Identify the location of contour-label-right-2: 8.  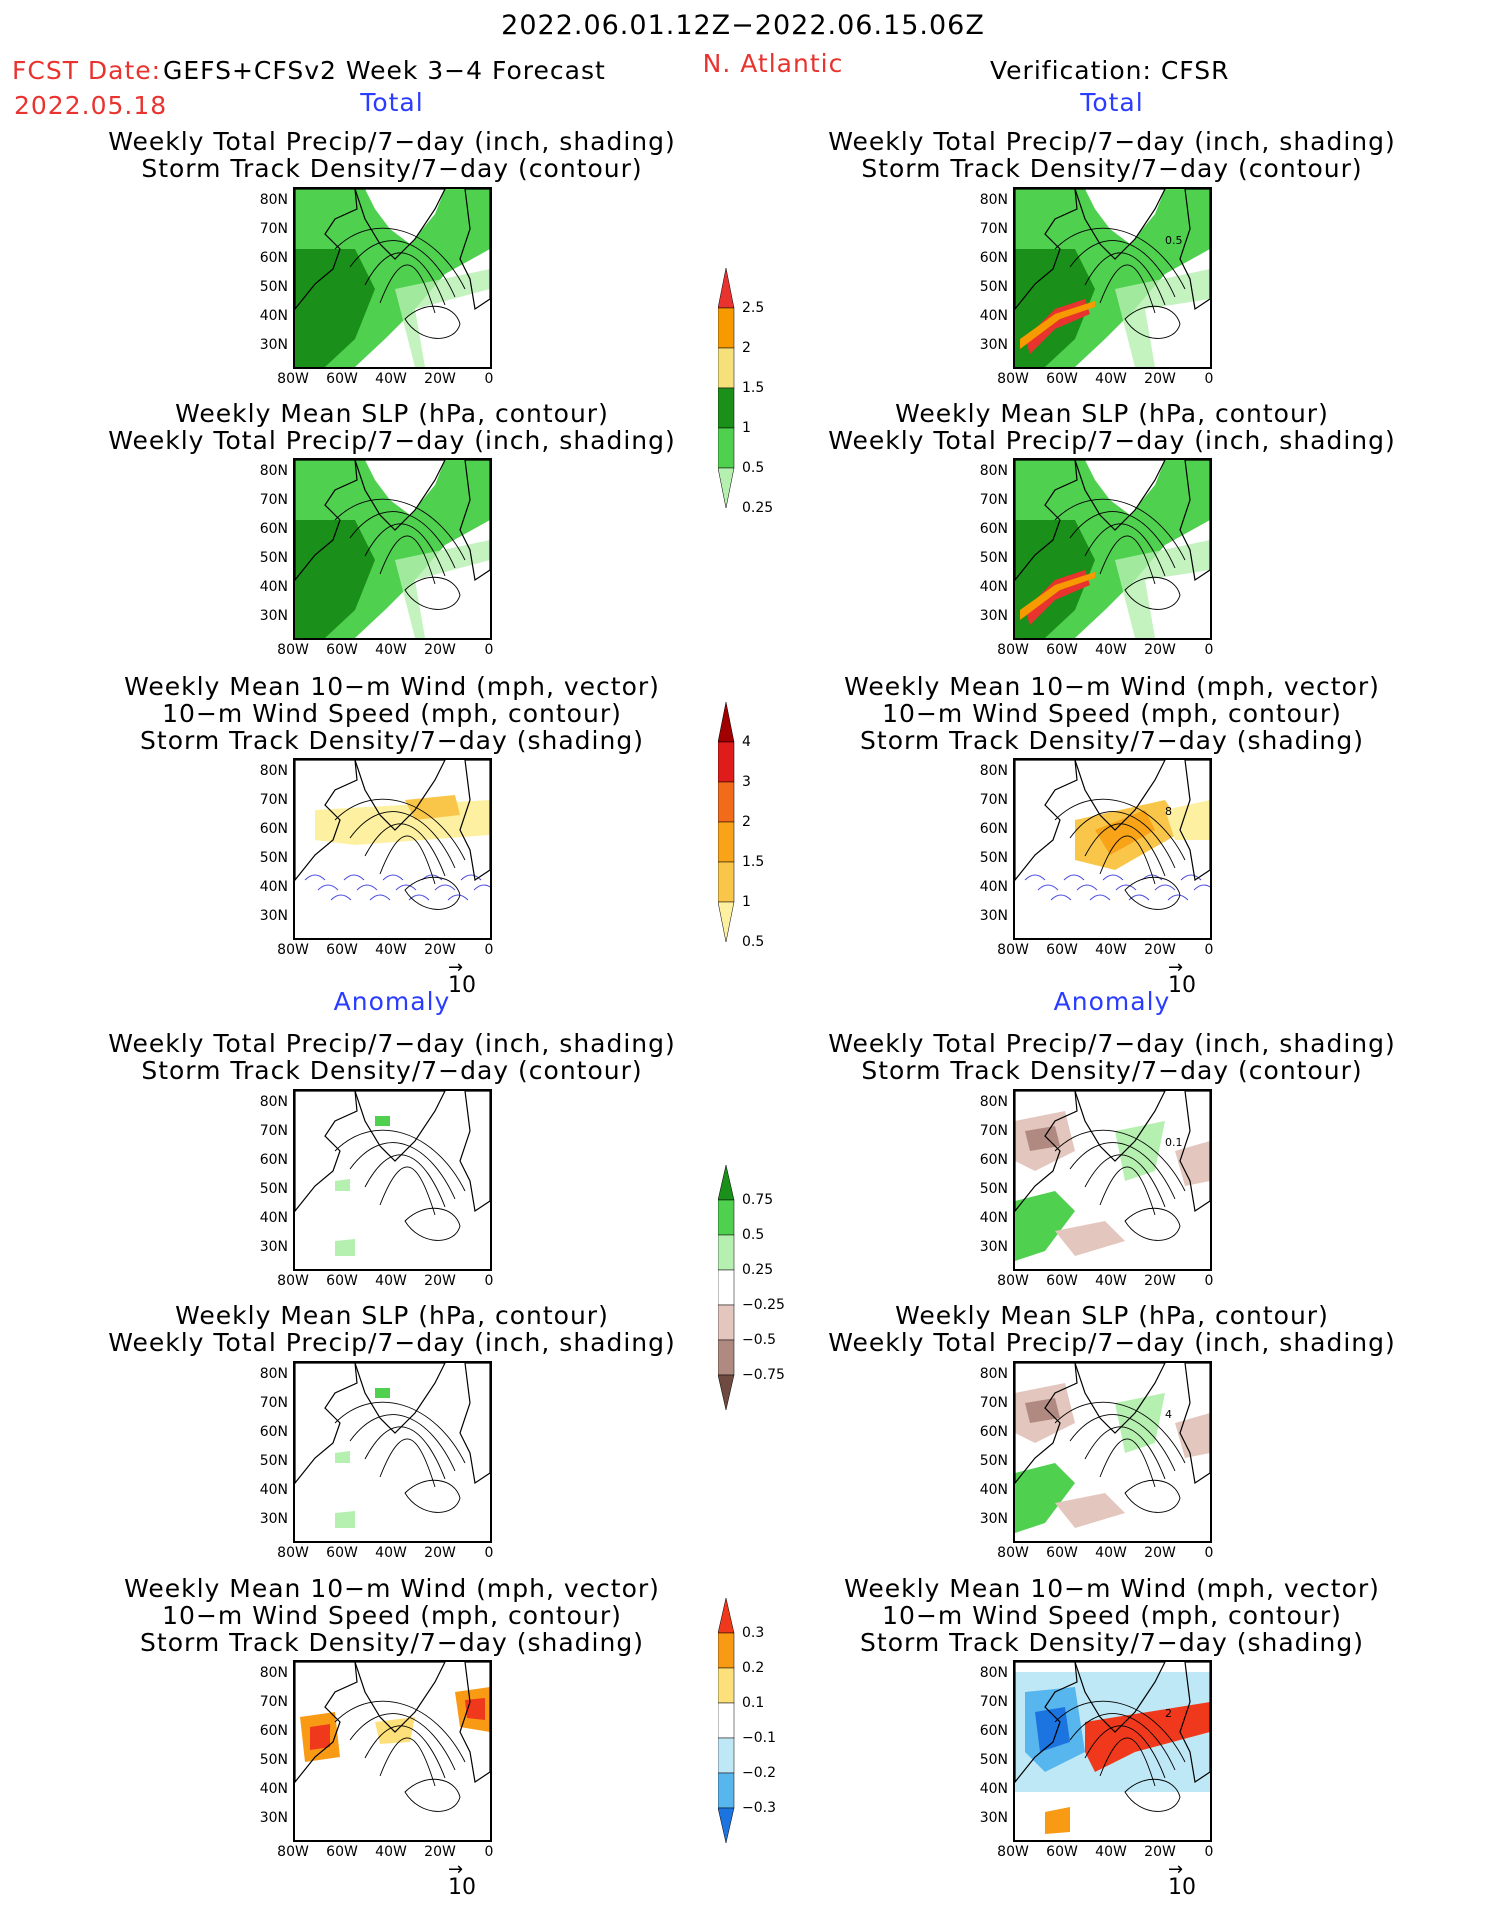
(1168, 811).